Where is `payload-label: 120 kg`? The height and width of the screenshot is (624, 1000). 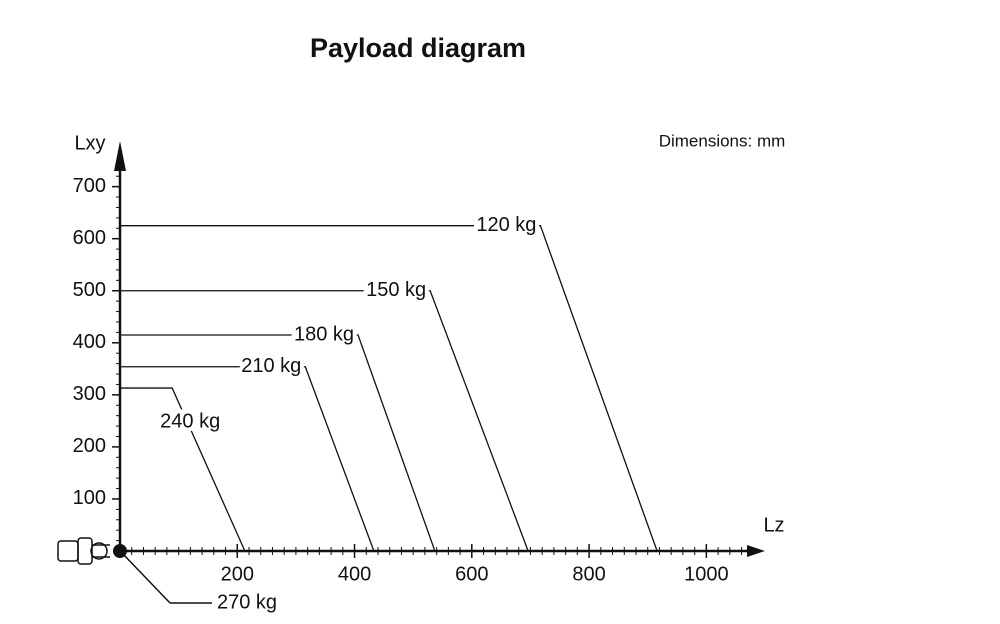
payload-label: 120 kg is located at coordinates (506, 225).